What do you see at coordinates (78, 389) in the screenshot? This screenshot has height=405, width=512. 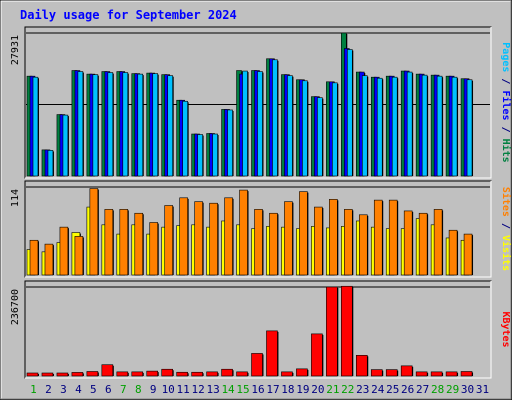 I see `day-label-4: 4` at bounding box center [78, 389].